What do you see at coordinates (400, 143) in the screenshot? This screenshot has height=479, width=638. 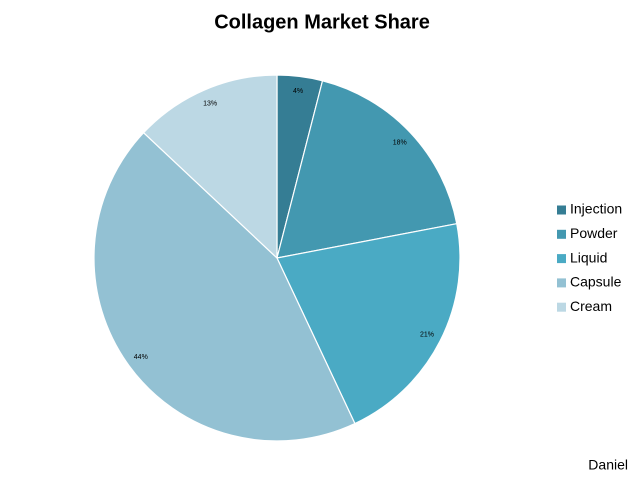 I see `data-label: 18%` at bounding box center [400, 143].